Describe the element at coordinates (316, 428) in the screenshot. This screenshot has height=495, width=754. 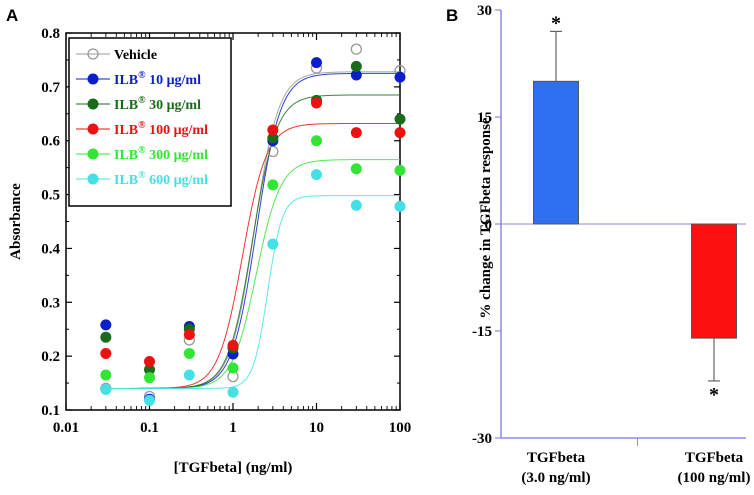
I see `x-tick-label: 10` at that location.